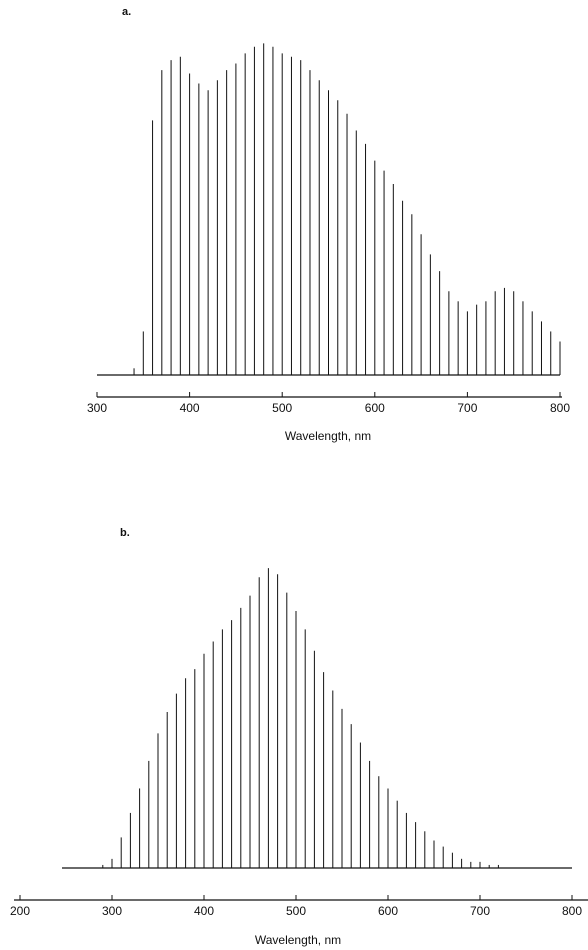 The image size is (588, 950). I want to click on panel-title: b., so click(125, 533).